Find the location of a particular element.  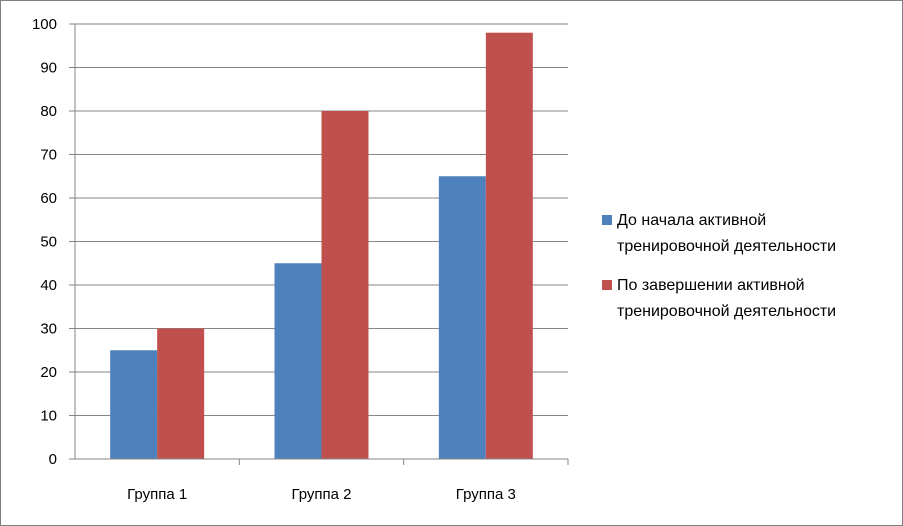

y-tick-label: 20 is located at coordinates (48, 372).